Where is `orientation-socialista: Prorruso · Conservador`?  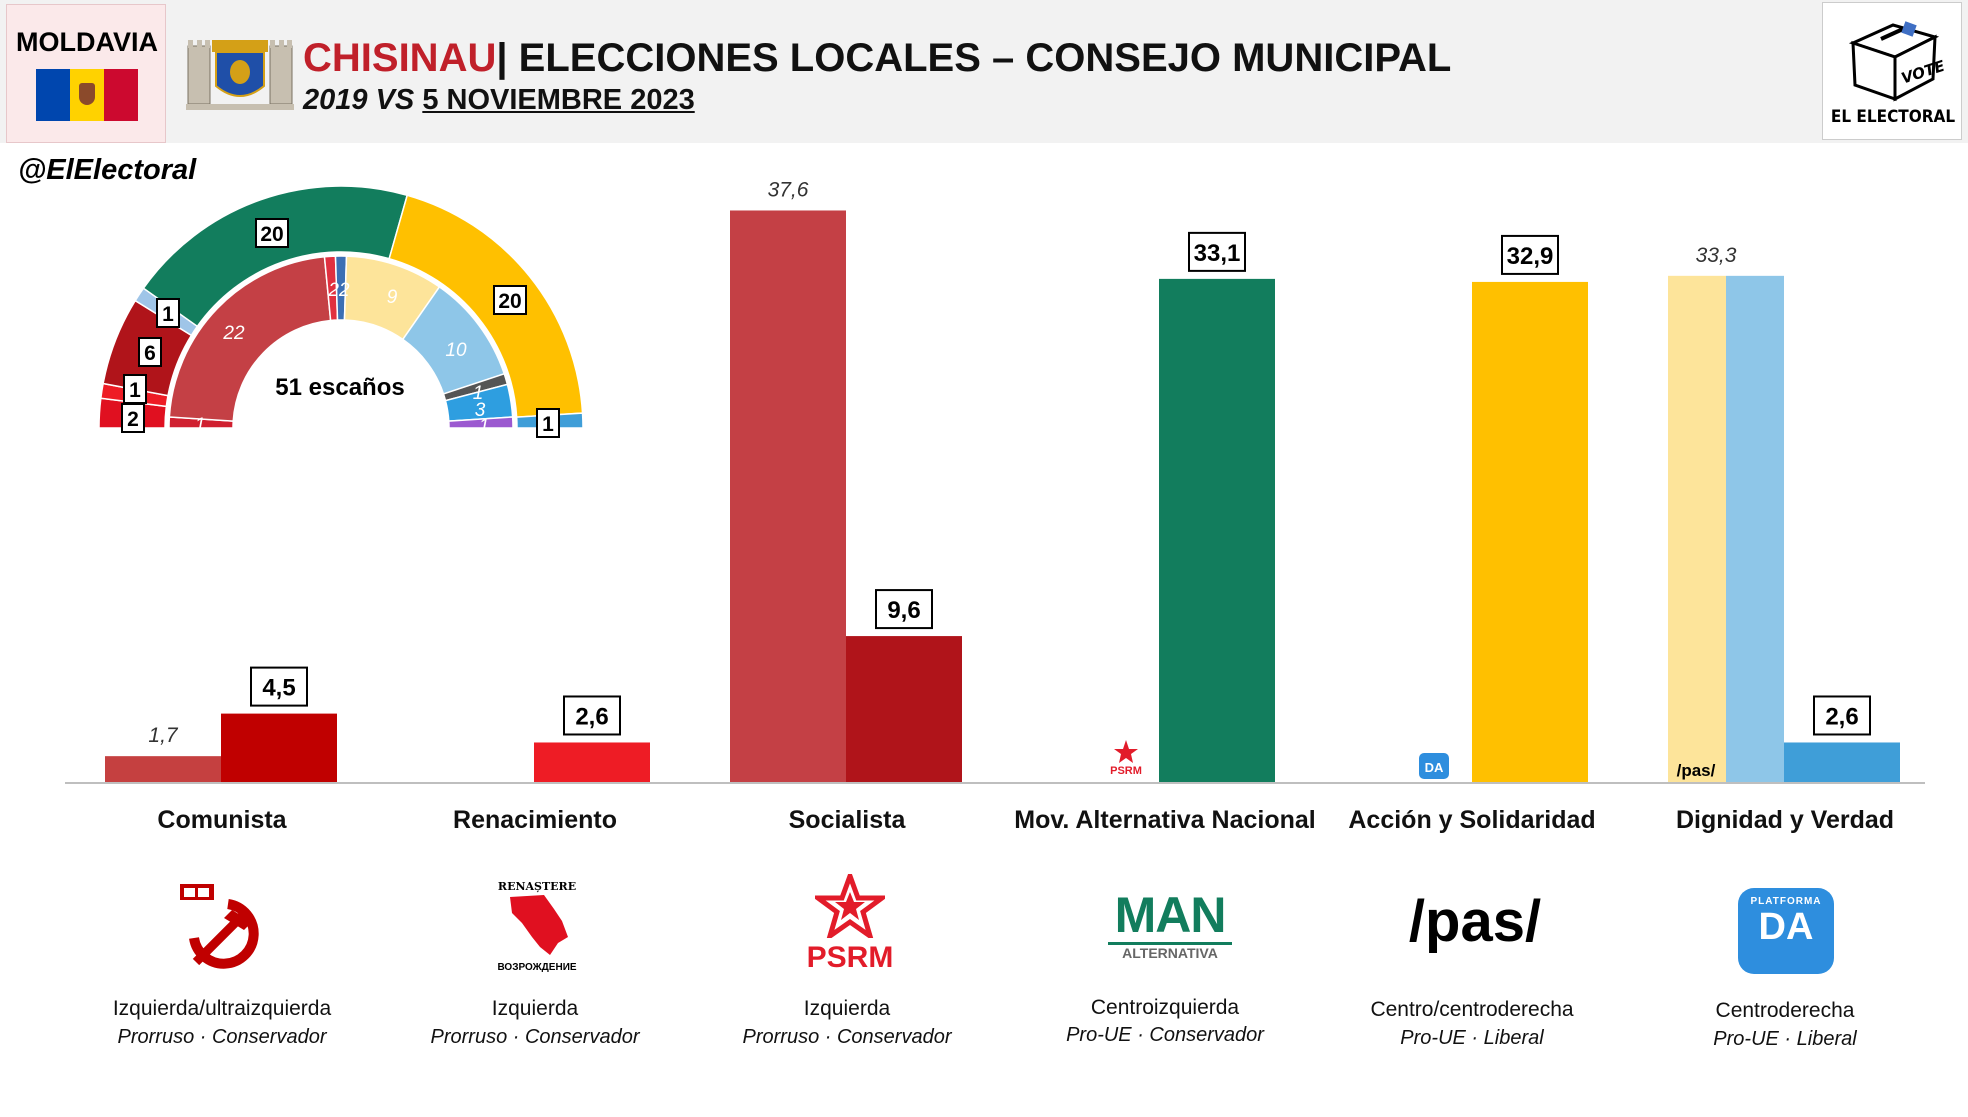
orientation-socialista: Prorruso · Conservador is located at coordinates (847, 1037).